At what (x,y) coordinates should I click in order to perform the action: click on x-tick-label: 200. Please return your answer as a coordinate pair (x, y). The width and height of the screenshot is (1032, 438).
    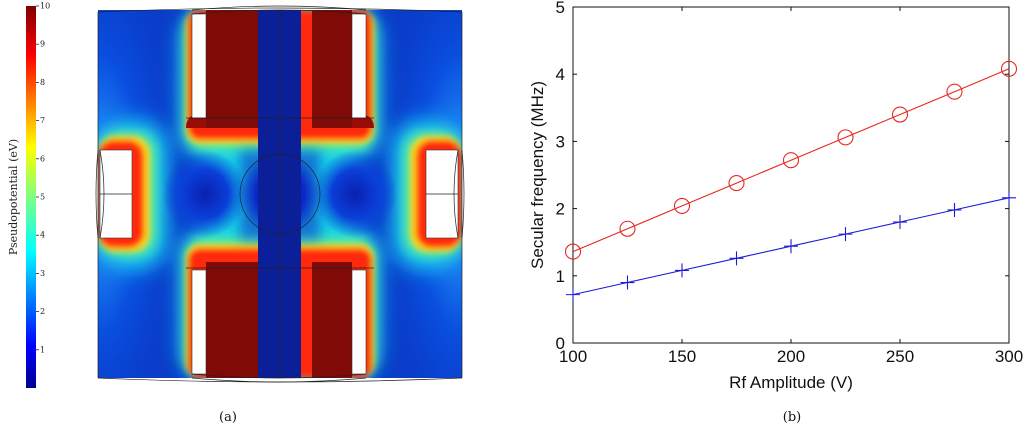
    Looking at the image, I should click on (791, 356).